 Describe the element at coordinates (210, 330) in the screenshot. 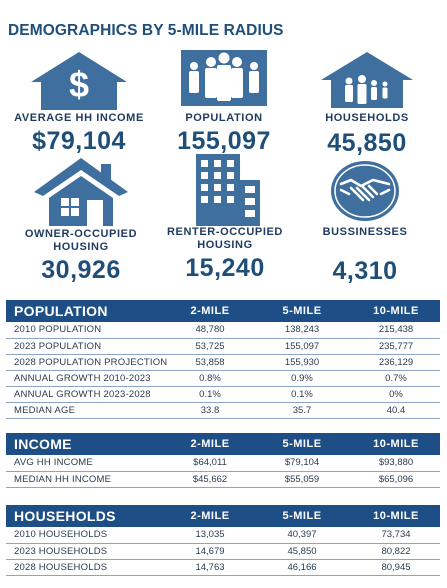

I see `cell-2-mile: 48,780` at that location.